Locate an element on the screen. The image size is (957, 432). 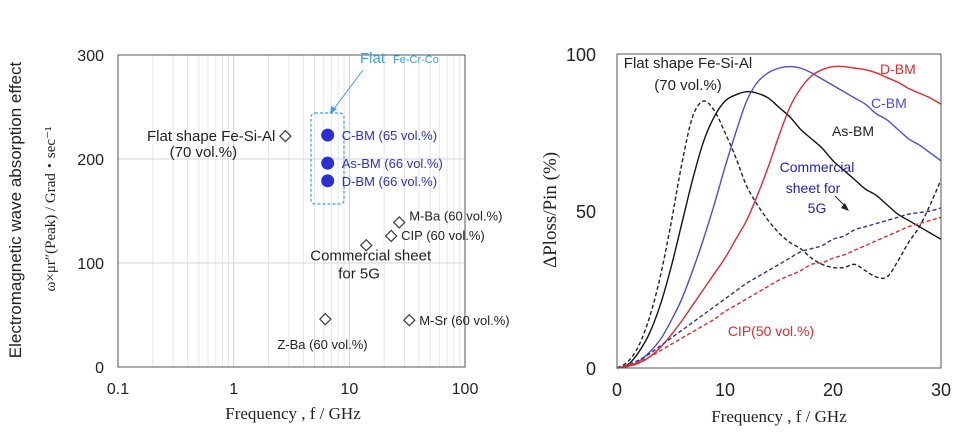
series-label: As-BM is located at coordinates (853, 131).